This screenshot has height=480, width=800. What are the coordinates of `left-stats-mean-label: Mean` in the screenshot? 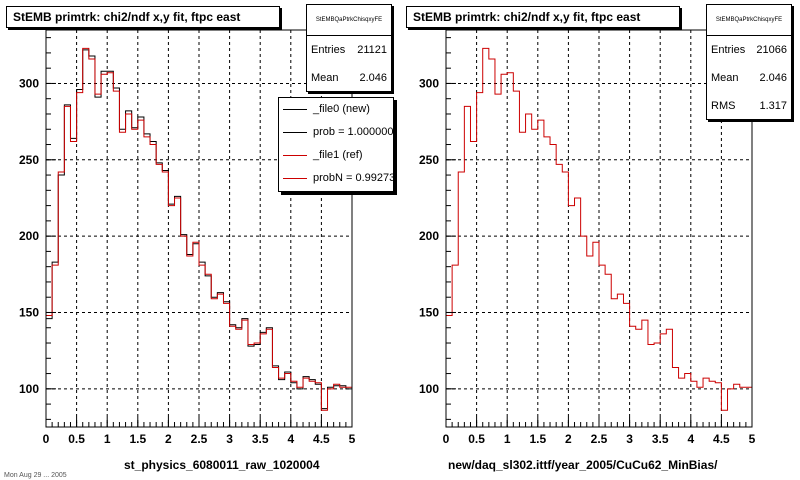 It's located at (325, 78).